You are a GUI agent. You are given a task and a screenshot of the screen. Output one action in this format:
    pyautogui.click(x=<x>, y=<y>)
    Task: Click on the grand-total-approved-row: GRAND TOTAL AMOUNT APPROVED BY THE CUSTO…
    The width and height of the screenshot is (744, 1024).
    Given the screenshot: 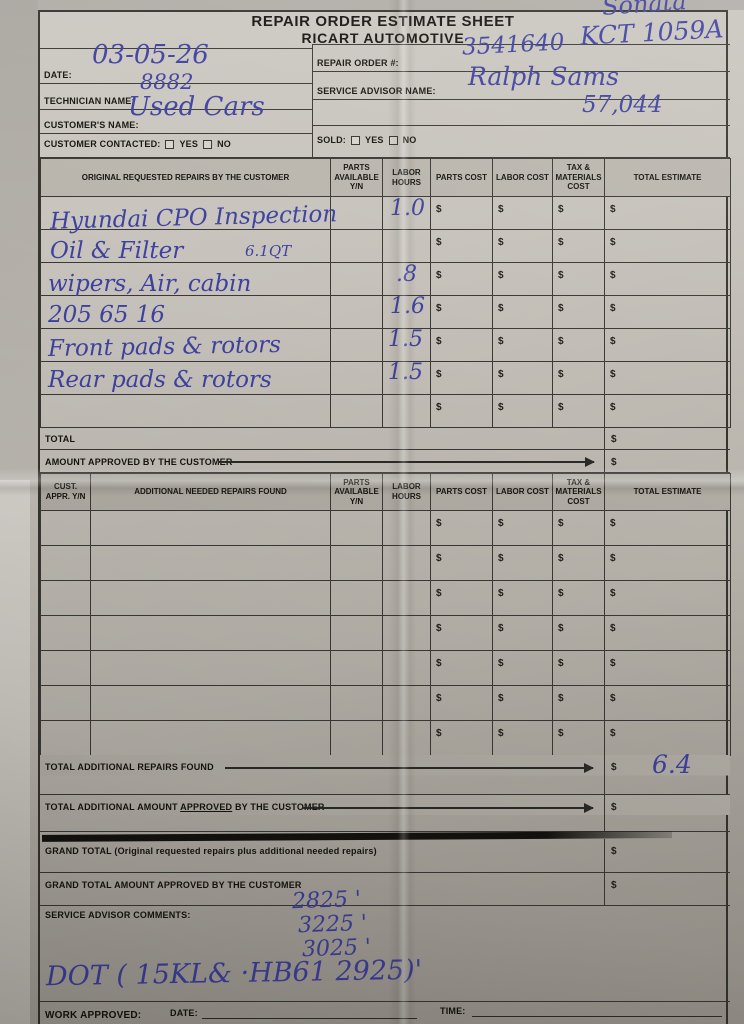 What is the action you would take?
    pyautogui.click(x=385, y=889)
    